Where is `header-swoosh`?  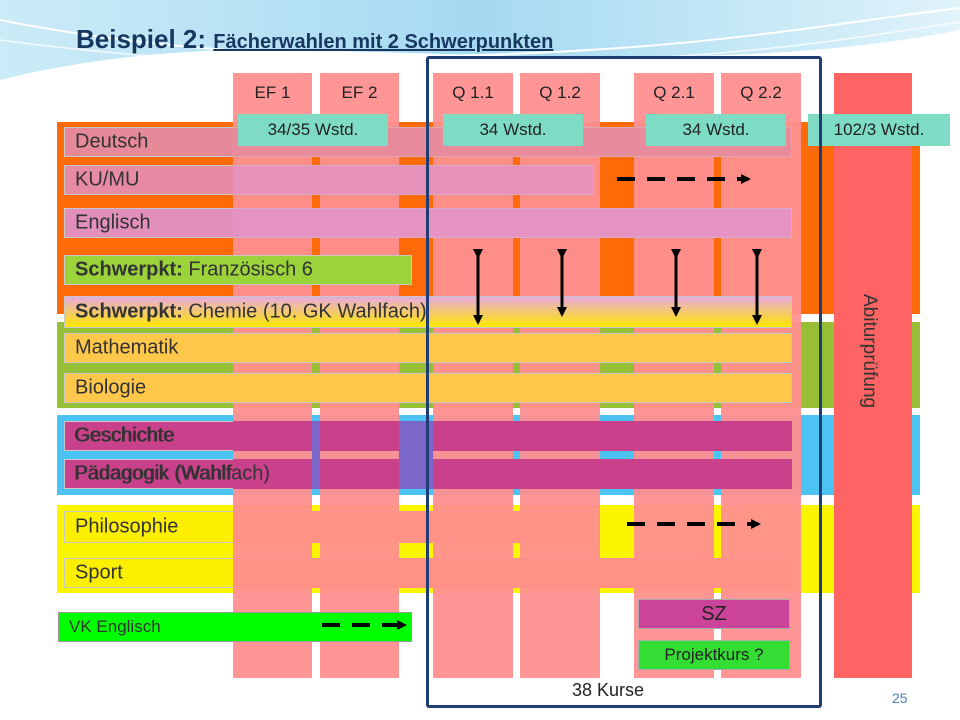
header-swoosh is located at coordinates (480, 45).